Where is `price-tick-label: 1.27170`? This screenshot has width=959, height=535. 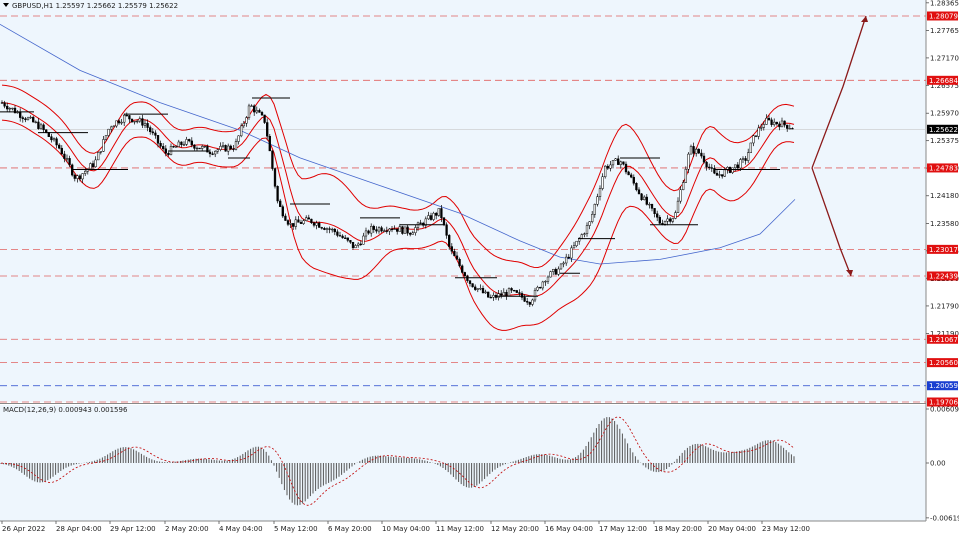
price-tick-label: 1.27170 is located at coordinates (944, 58).